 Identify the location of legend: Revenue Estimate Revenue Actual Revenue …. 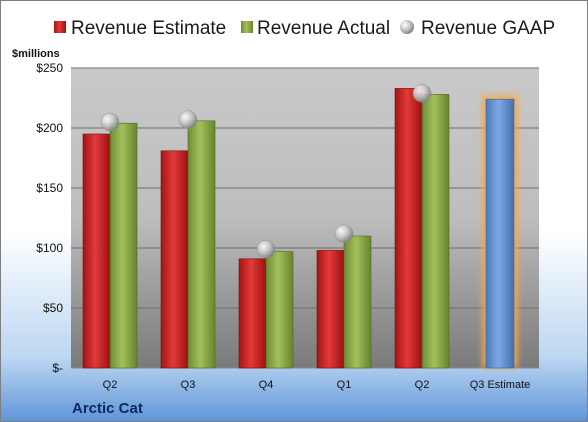
(304, 28).